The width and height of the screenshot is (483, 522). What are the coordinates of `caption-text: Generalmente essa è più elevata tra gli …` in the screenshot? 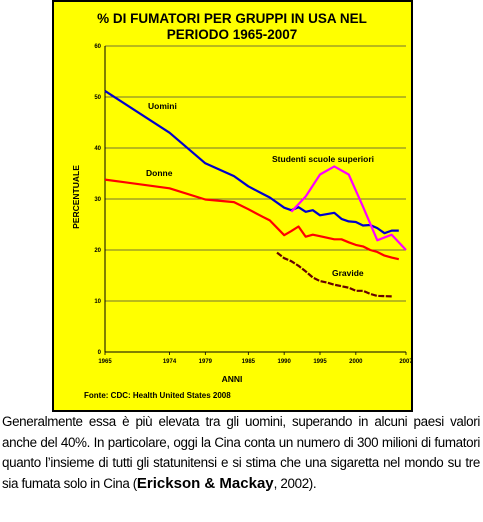 It's located at (241, 452).